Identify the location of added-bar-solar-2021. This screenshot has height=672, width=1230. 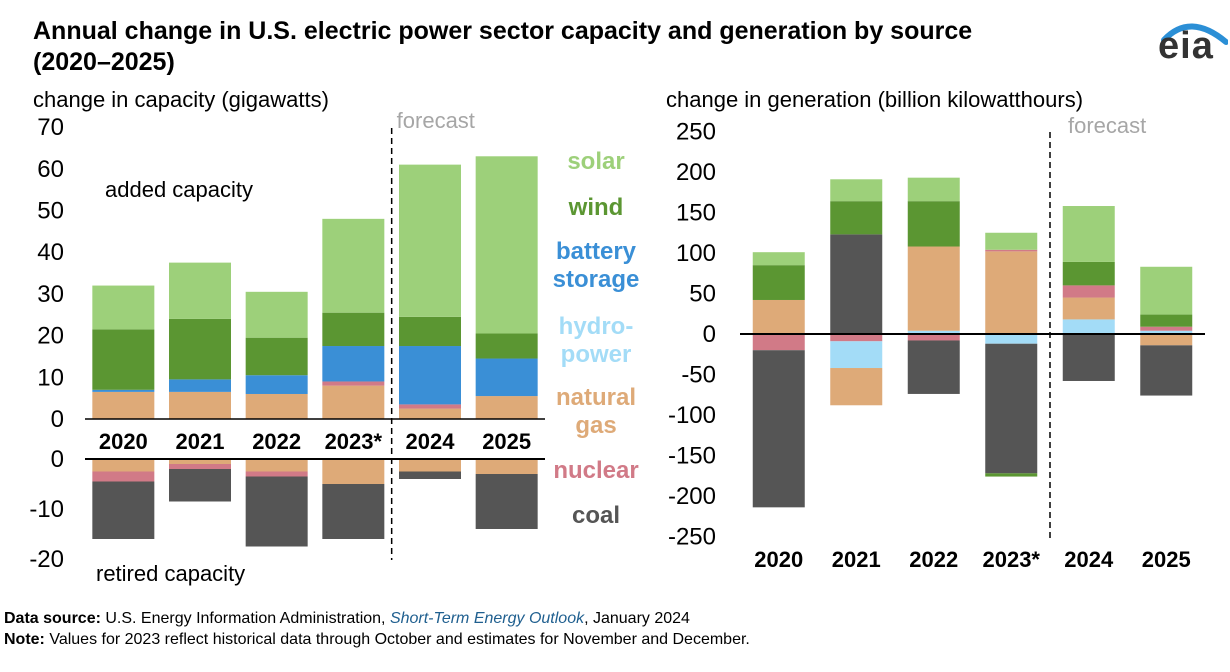
(200, 290).